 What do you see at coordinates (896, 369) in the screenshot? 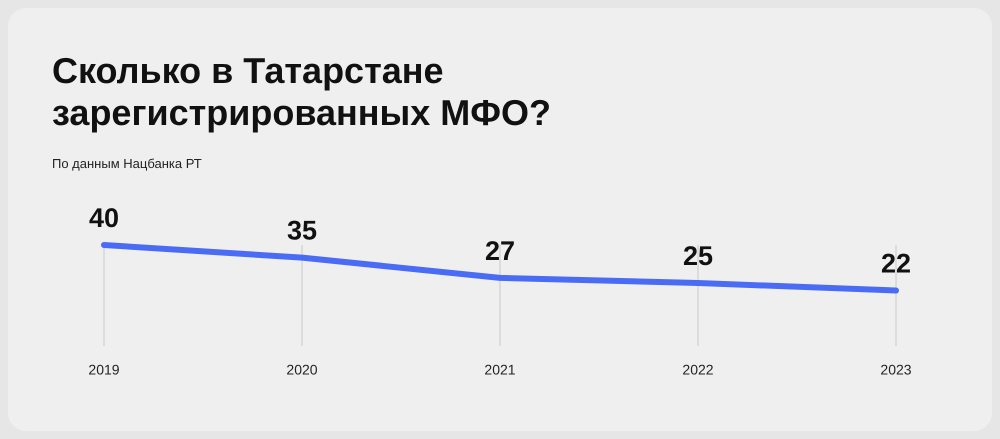
I see `x-tick-label: 2023` at bounding box center [896, 369].